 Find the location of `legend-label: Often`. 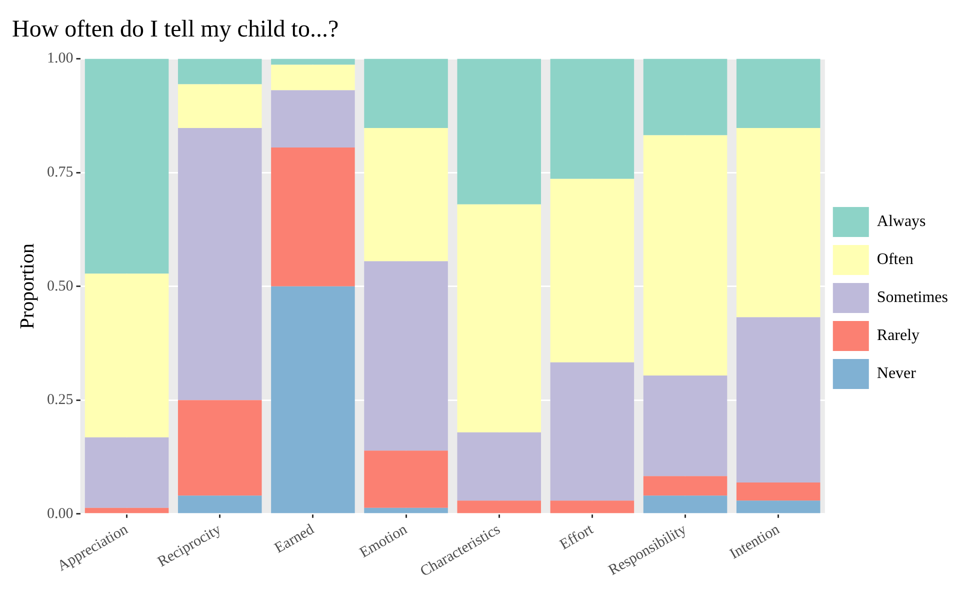

legend-label: Often is located at coordinates (895, 259).